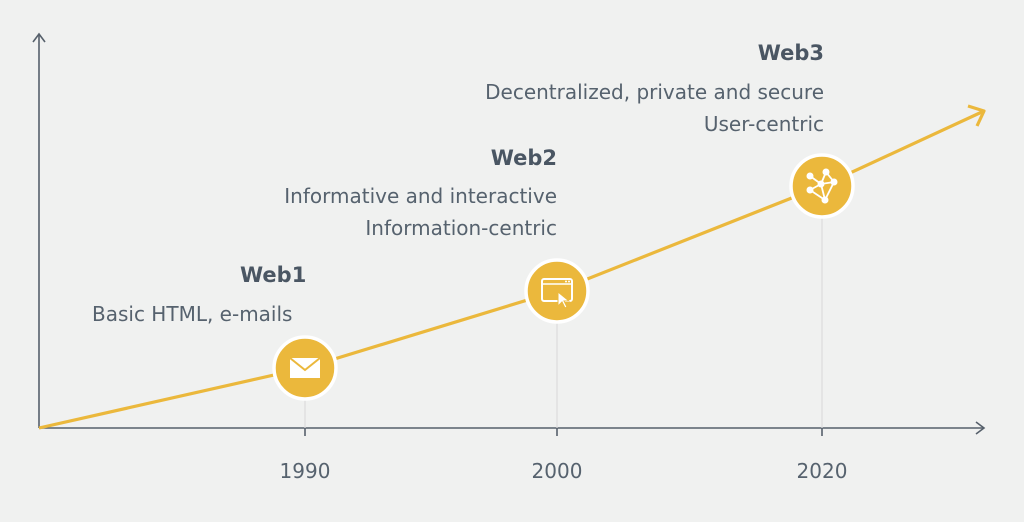 This screenshot has height=522, width=1024. Describe the element at coordinates (420, 196) in the screenshot. I see `web2-description-line-1: Informative and interactive` at that location.